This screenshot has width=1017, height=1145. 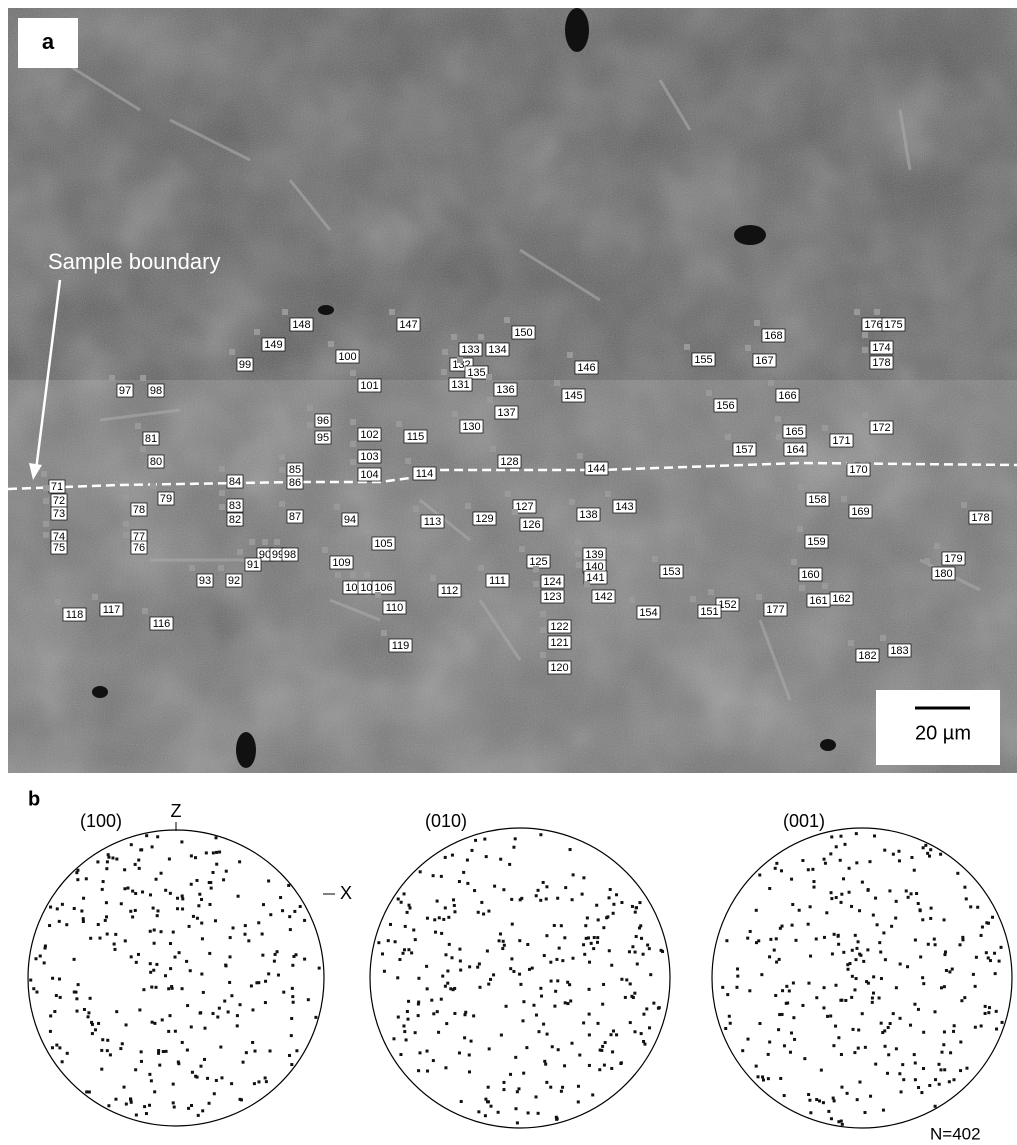 What do you see at coordinates (471, 427) in the screenshot?
I see `spot-label: 130` at bounding box center [471, 427].